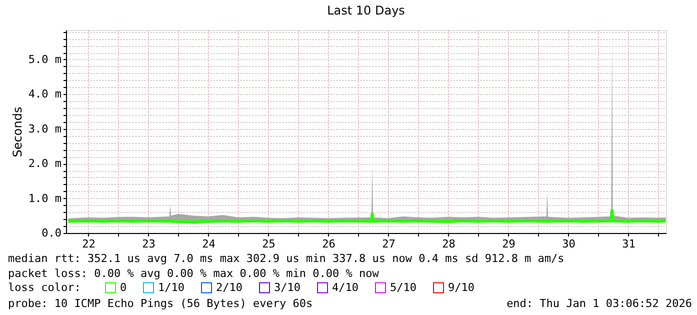 Image resolution: width=697 pixels, height=315 pixels. Describe the element at coordinates (569, 244) in the screenshot. I see `x-tick-label: 30` at that location.